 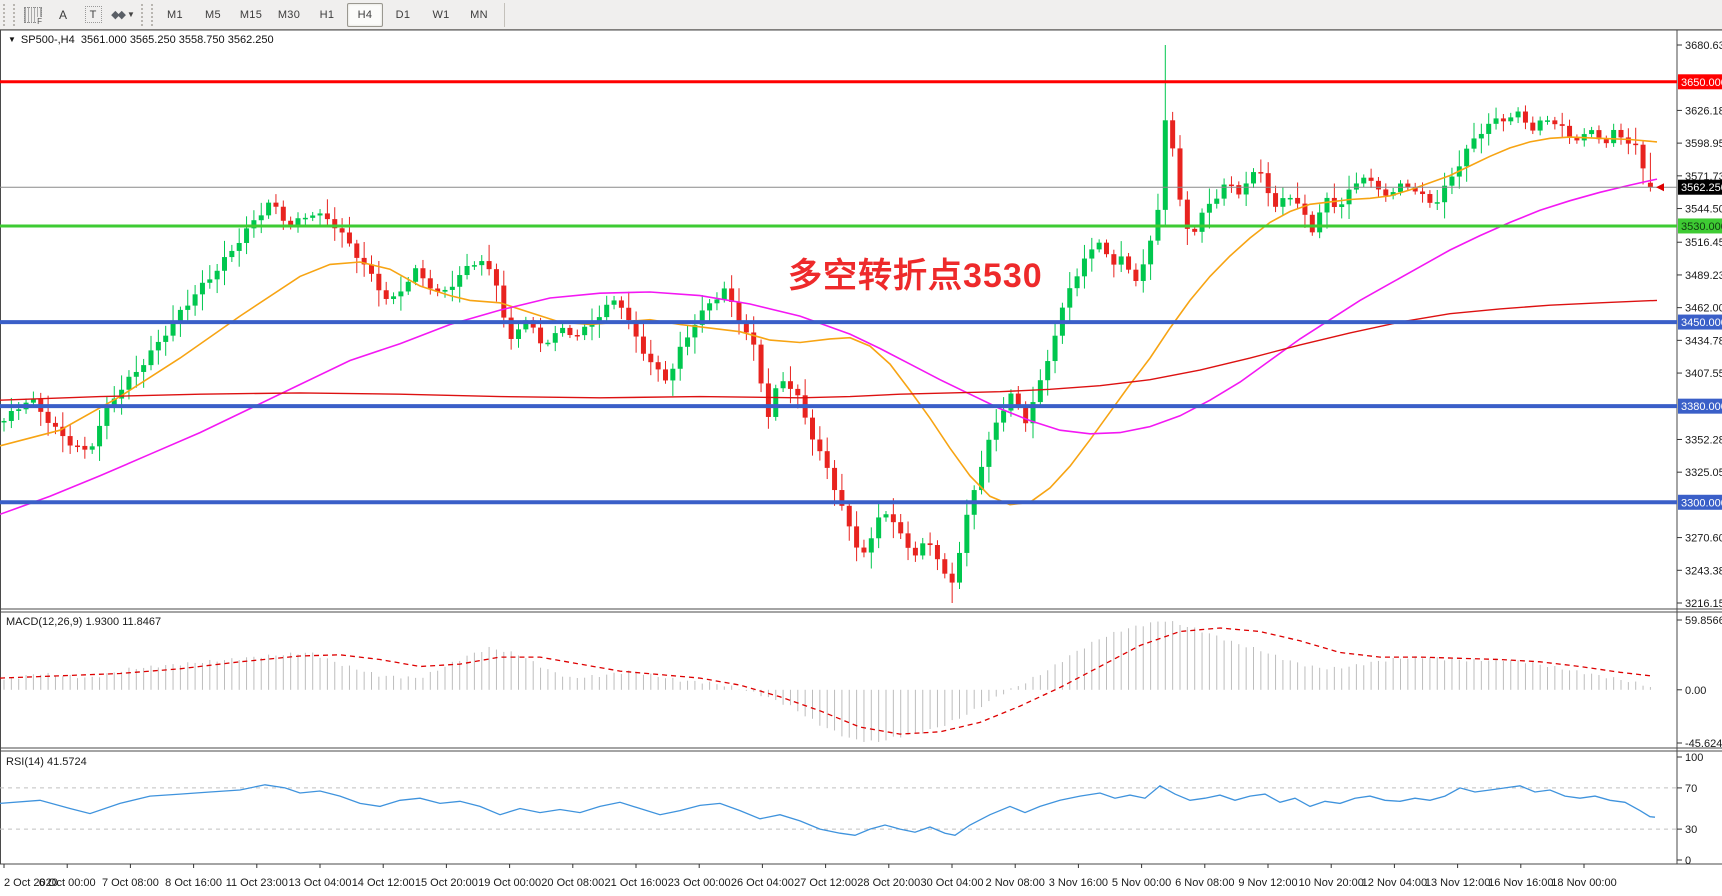 I want to click on price-badge-label: 3300.000, so click(x=1701, y=503).